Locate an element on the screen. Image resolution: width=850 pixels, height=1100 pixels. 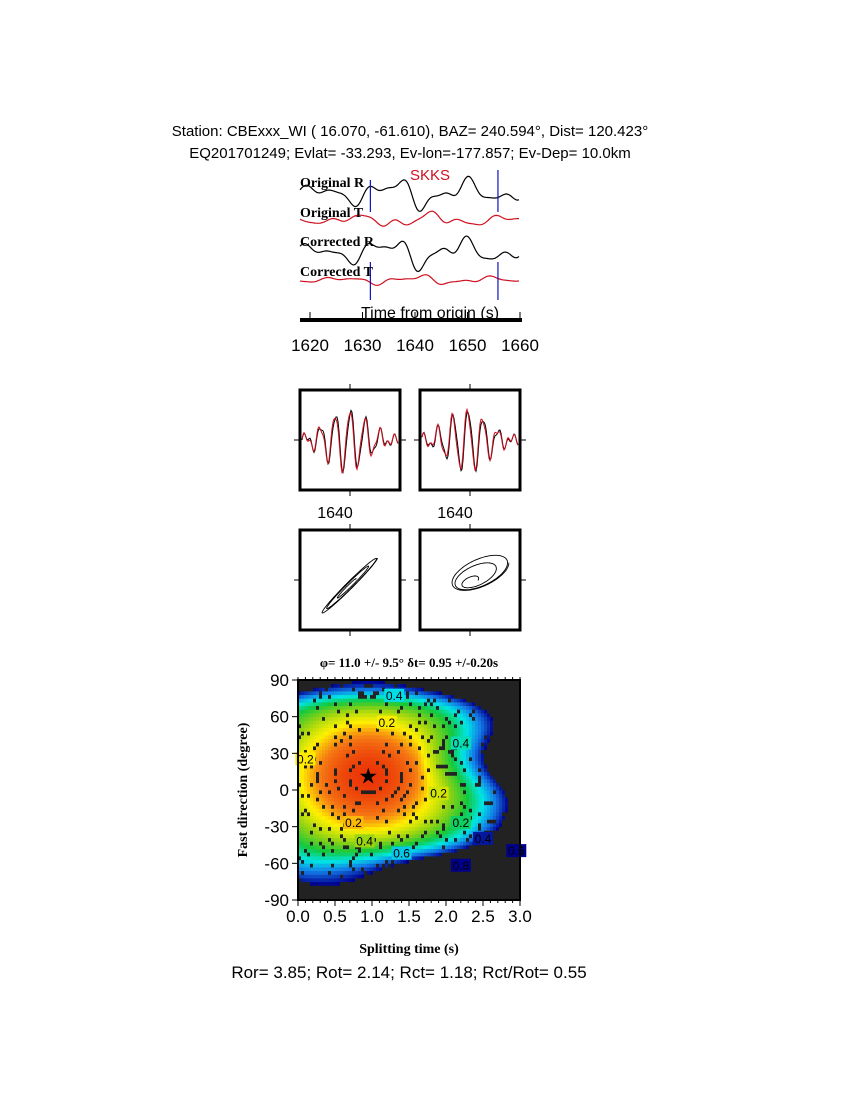
grid-title: φ= 11.0 +/- 9.5° δt= 0.95 +/-0.20s is located at coordinates (409, 662).